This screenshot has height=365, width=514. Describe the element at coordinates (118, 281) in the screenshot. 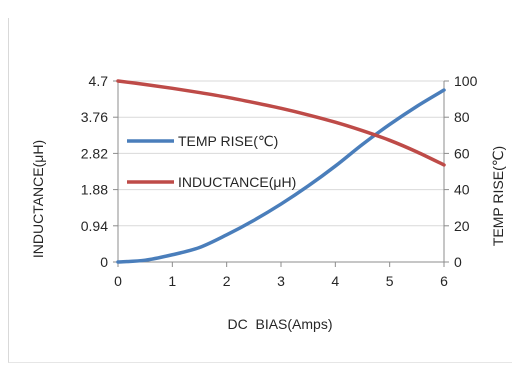

I see `x-tick-label: 0` at that location.